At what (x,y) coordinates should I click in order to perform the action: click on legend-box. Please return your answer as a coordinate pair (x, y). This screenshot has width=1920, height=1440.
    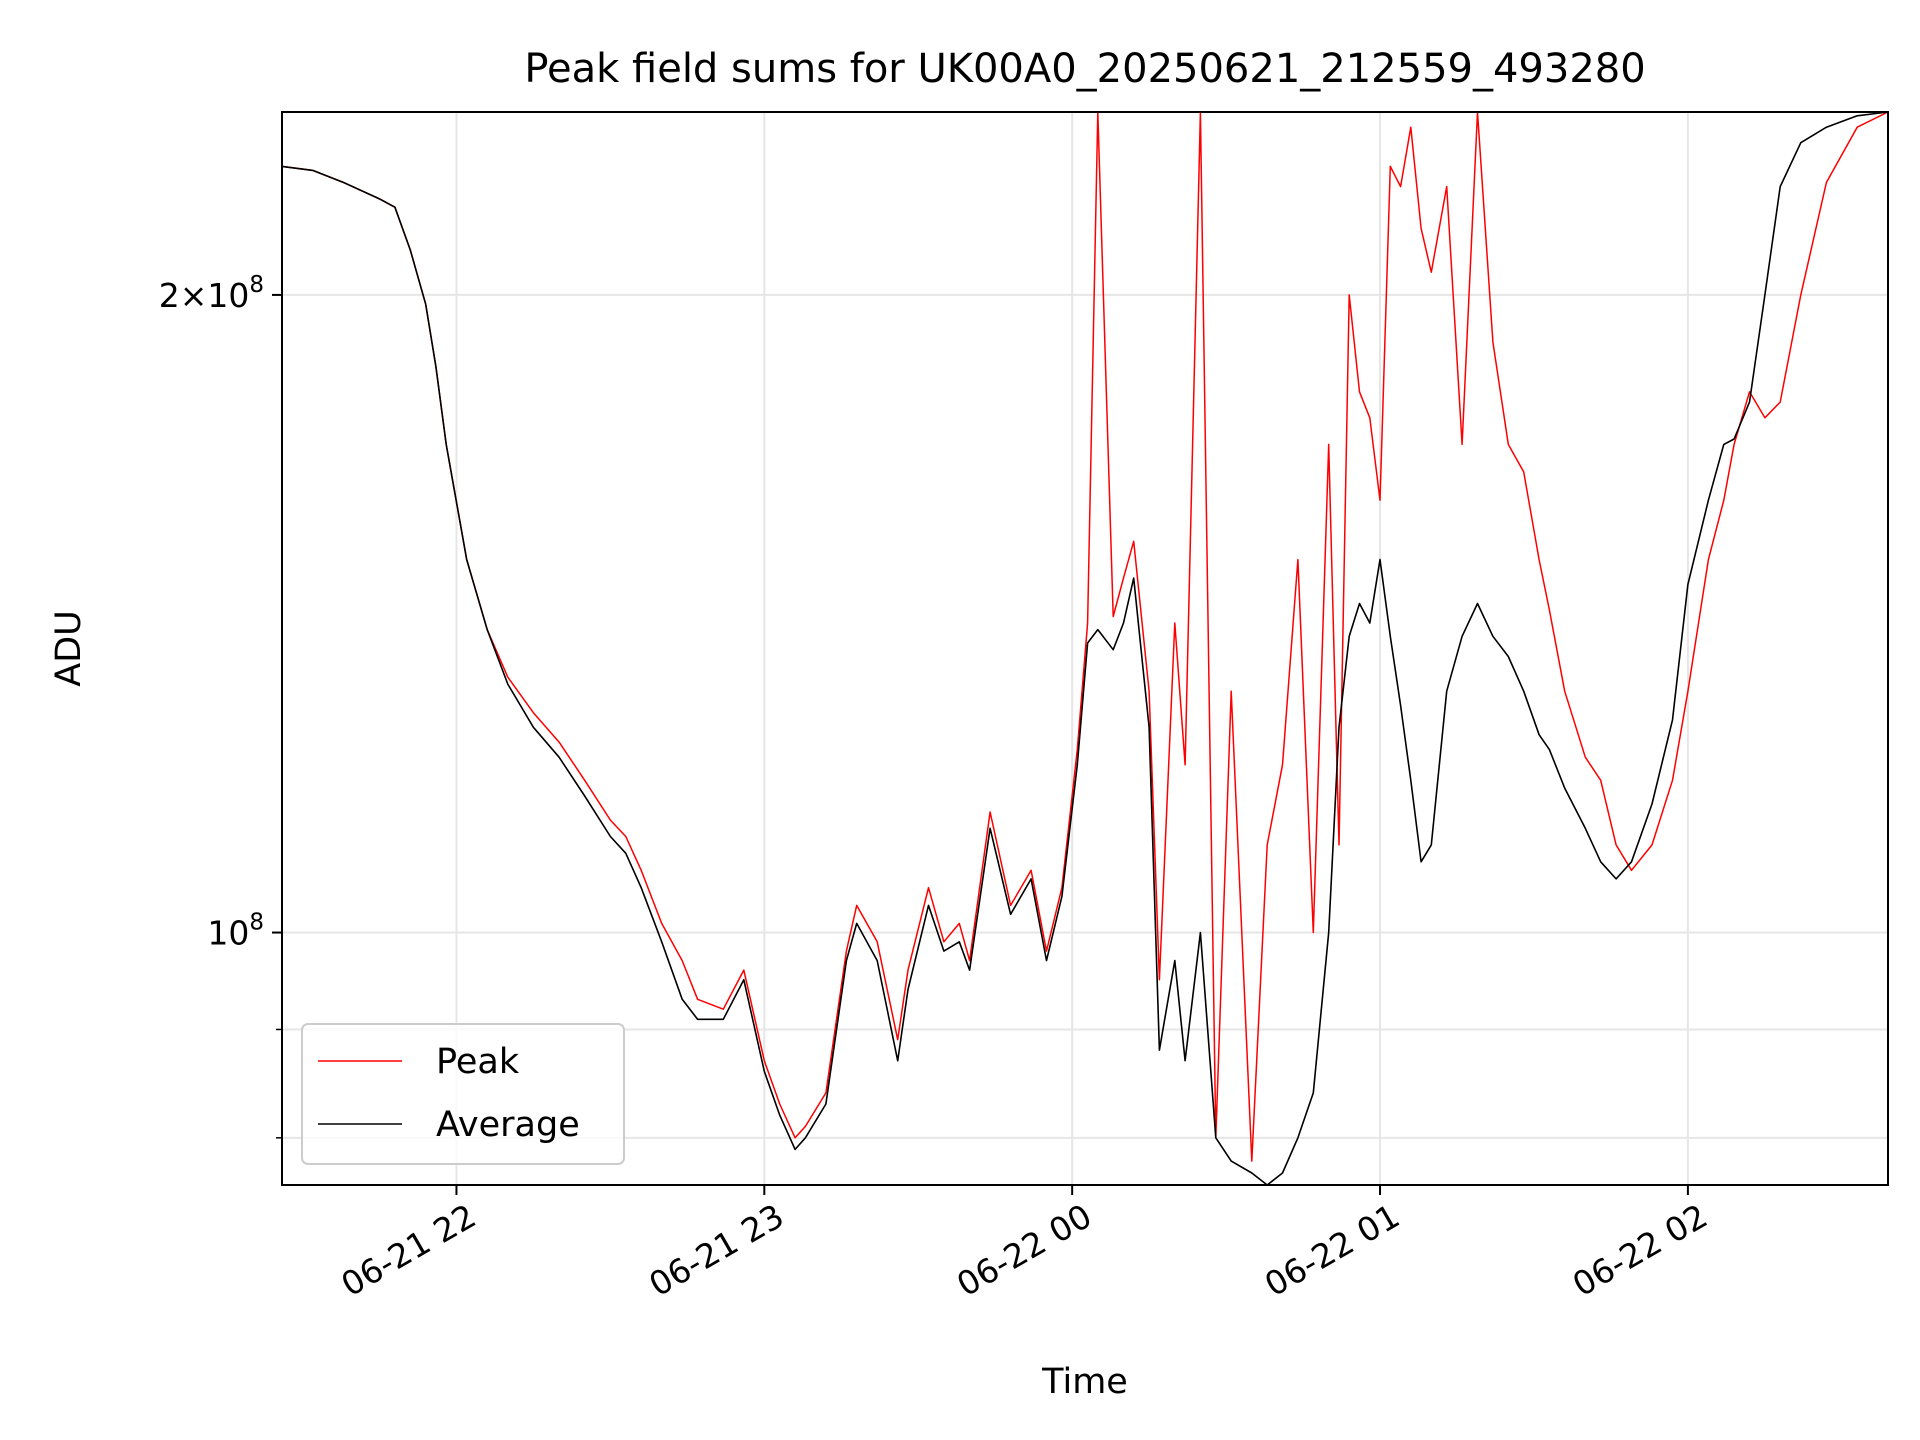
    Looking at the image, I should click on (463, 1094).